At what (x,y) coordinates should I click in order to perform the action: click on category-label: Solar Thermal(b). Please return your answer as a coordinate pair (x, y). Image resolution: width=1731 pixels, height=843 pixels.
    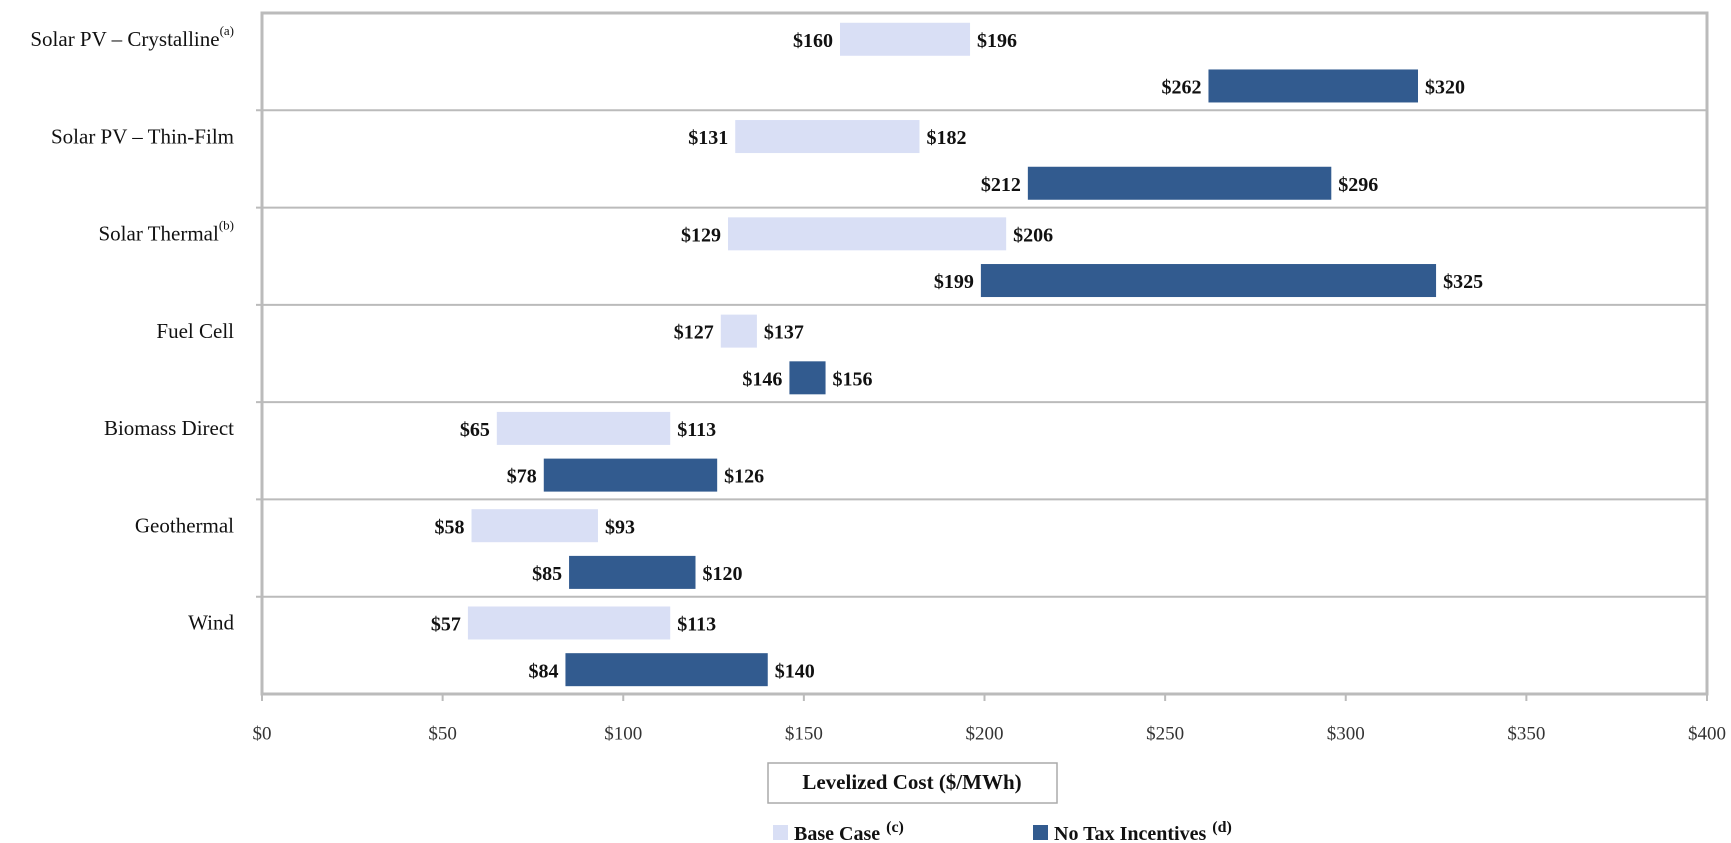
    Looking at the image, I should click on (166, 232).